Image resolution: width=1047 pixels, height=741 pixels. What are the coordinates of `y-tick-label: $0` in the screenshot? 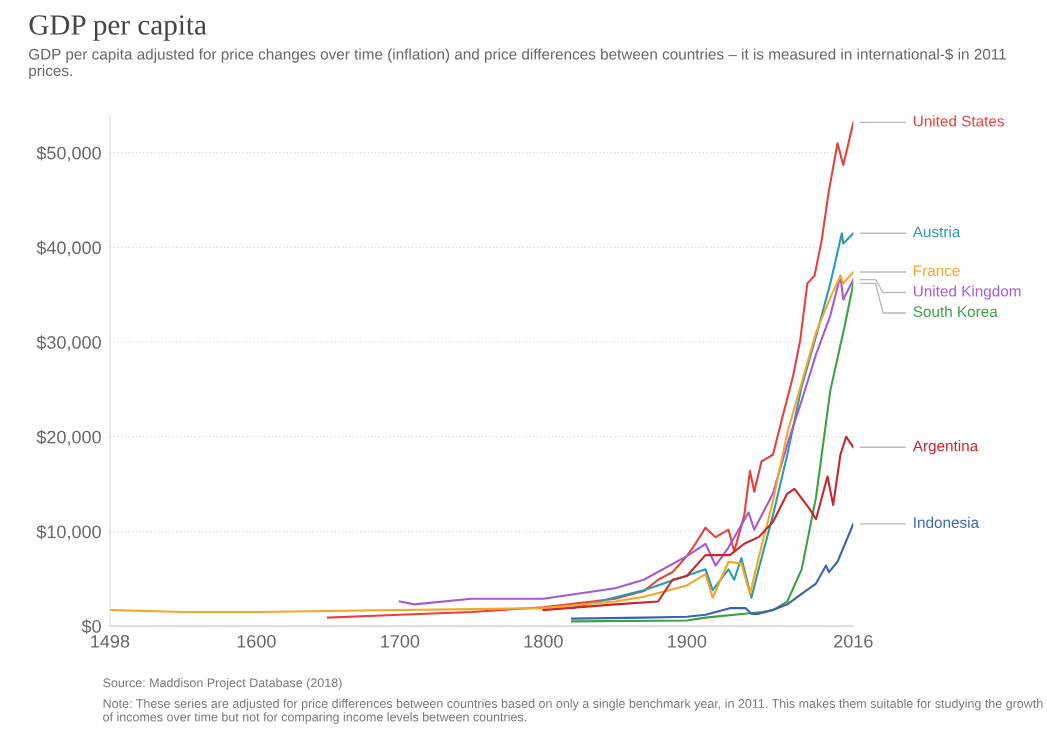 It's located at (91, 626).